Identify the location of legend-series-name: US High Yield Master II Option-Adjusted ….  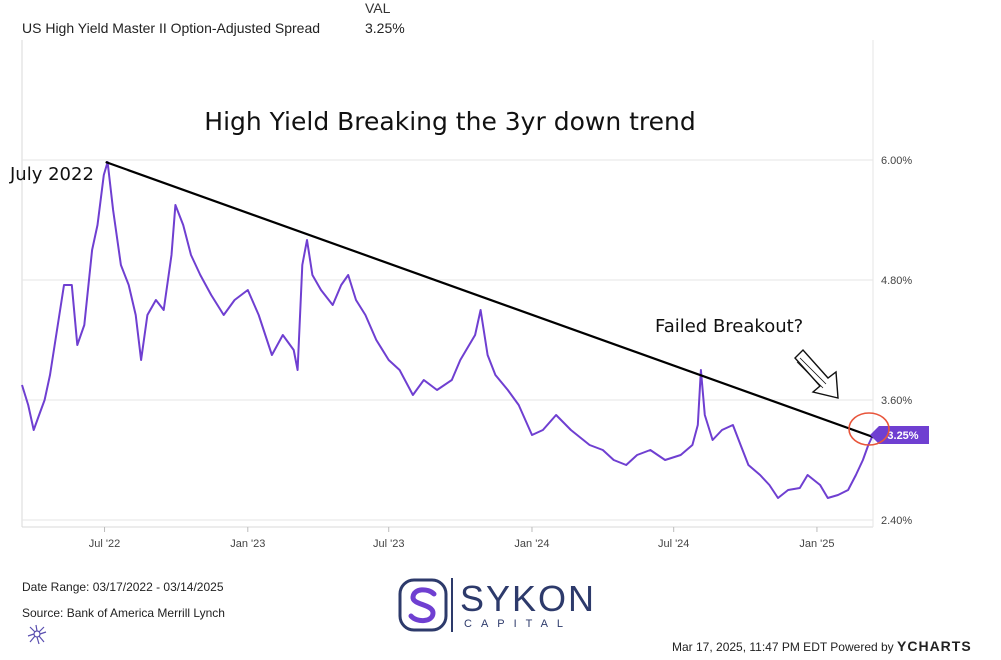
(171, 28).